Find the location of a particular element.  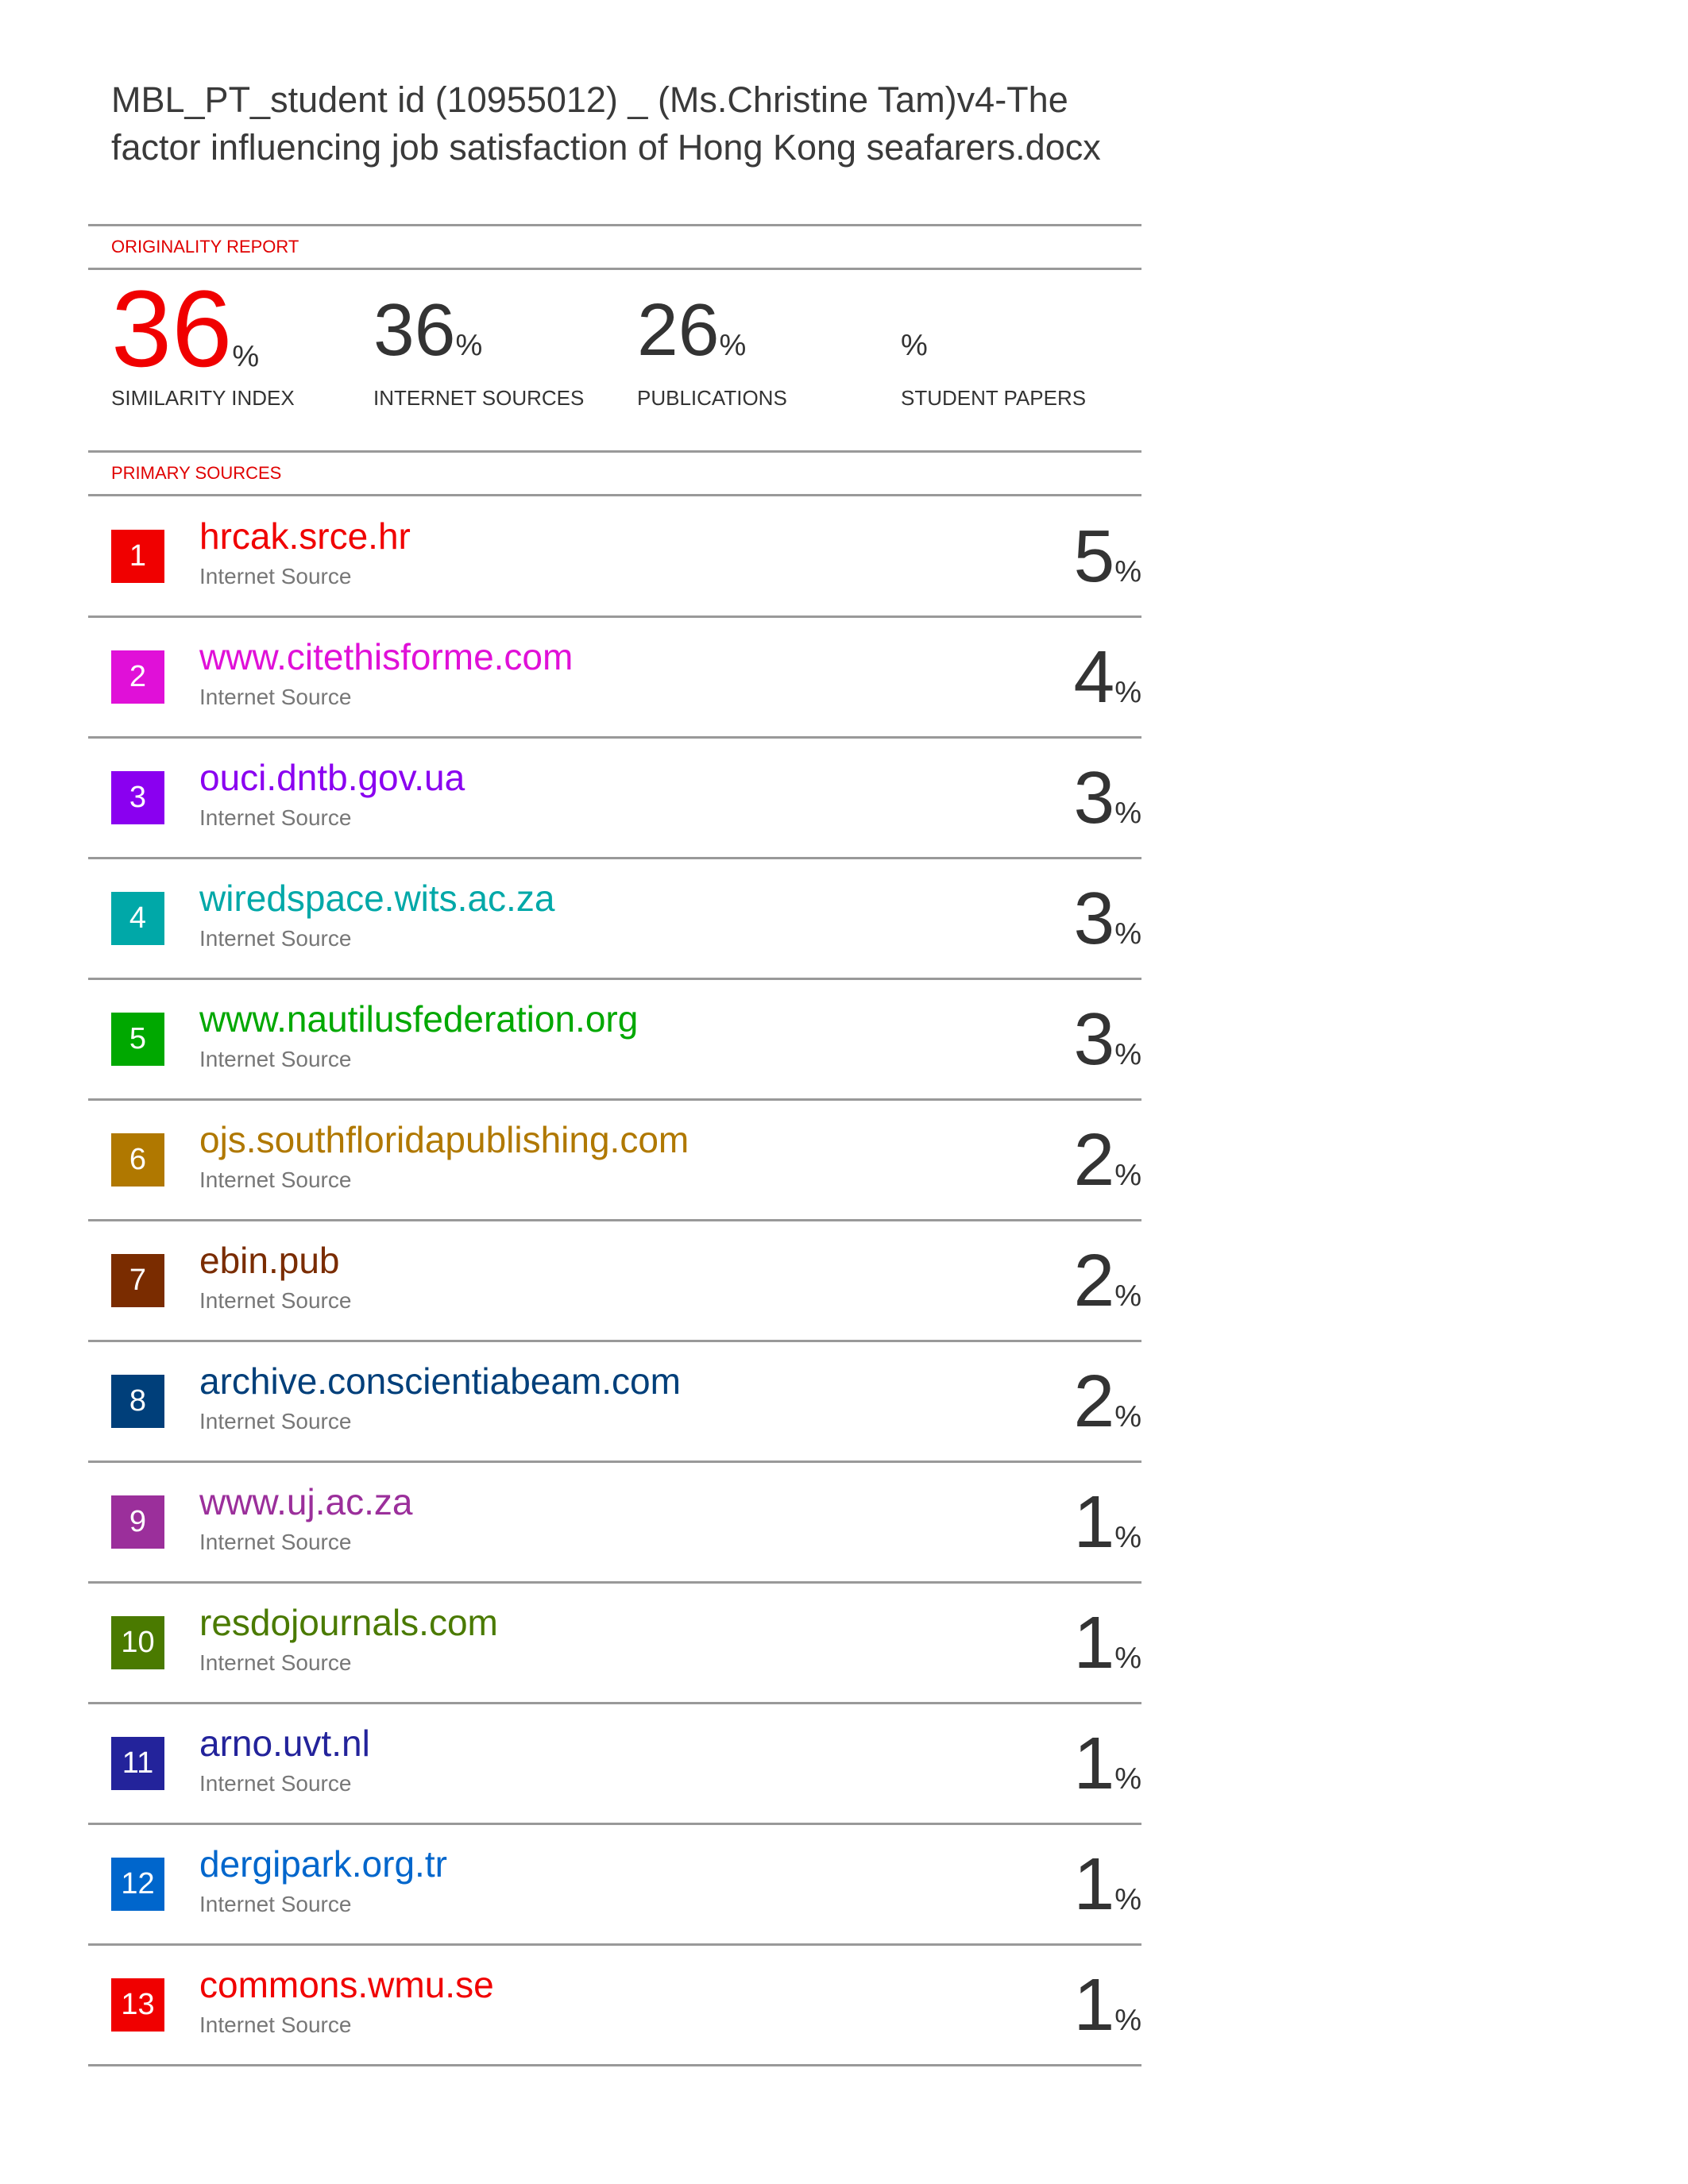

stat-value: 36 is located at coordinates (414, 329).